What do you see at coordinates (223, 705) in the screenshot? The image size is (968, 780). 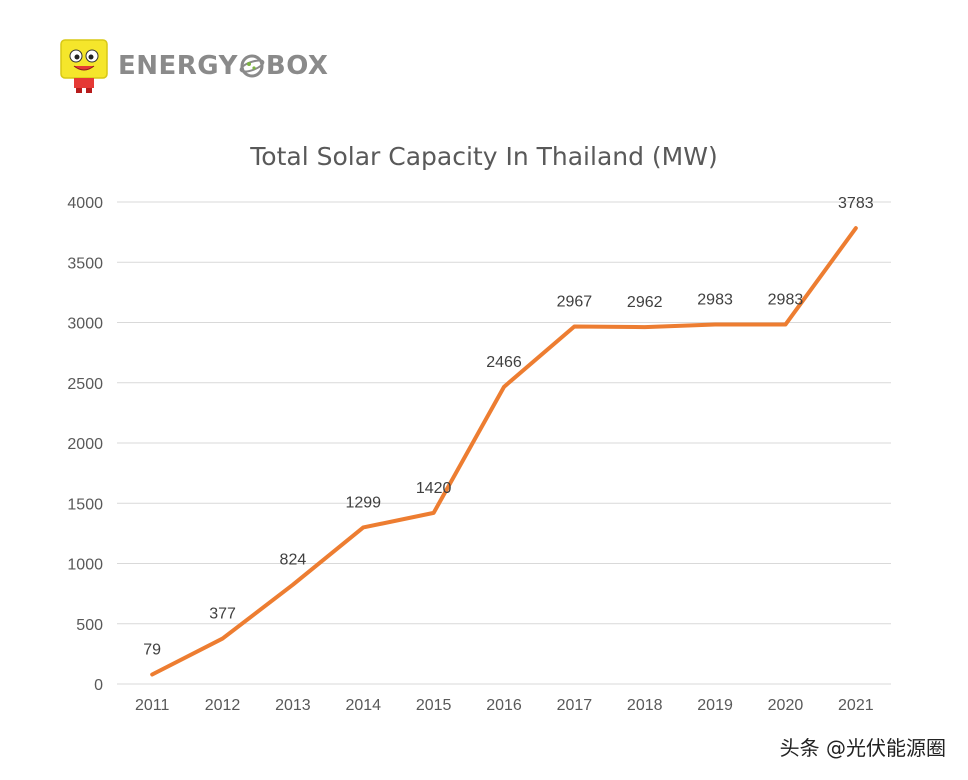 I see `x-tick-label: 2012` at bounding box center [223, 705].